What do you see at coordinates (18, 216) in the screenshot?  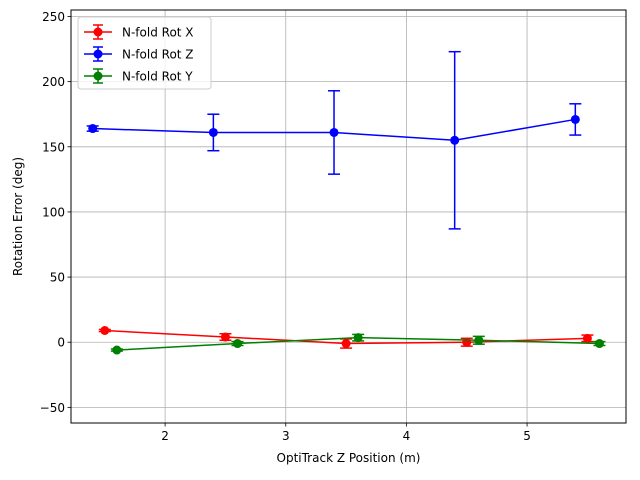 I see `y-axis-label: Rotation Error (deg)` at bounding box center [18, 216].